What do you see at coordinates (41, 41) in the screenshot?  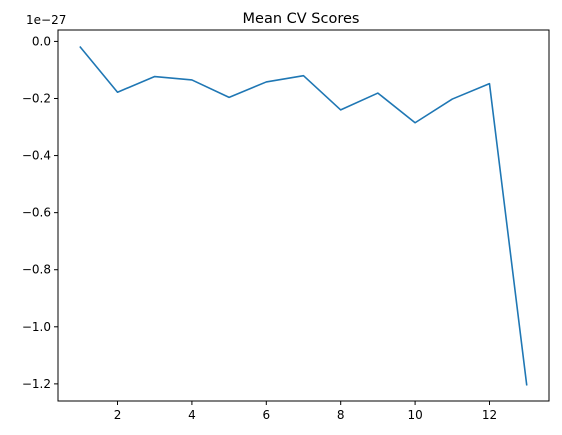 I see `y-tick-label: 0.0` at bounding box center [41, 41].